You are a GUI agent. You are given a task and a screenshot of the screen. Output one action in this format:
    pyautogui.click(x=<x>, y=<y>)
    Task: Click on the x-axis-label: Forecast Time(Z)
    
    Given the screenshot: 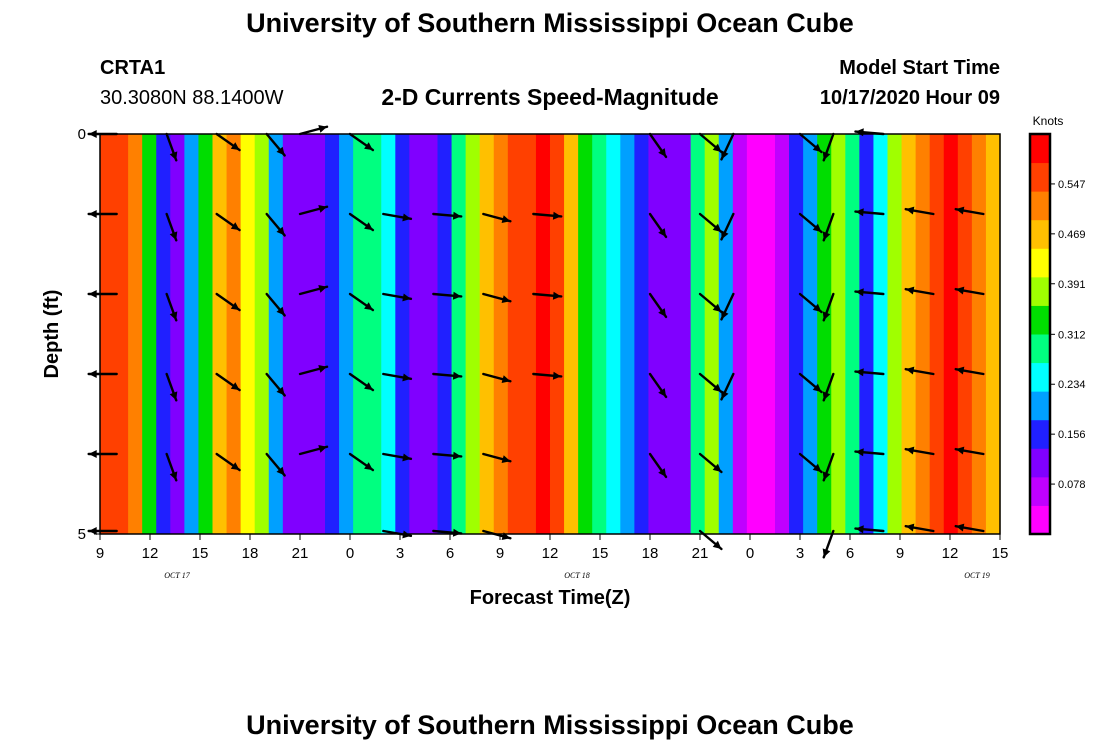 What is the action you would take?
    pyautogui.click(x=550, y=598)
    